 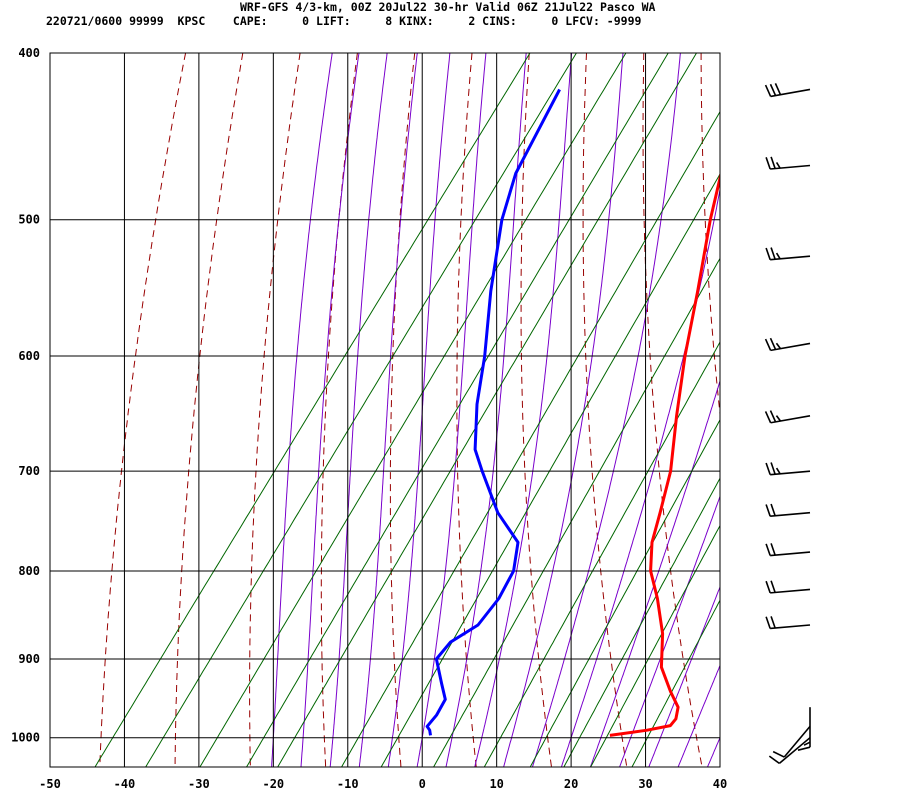 I want to click on dewpoint-profile, so click(x=493, y=412).